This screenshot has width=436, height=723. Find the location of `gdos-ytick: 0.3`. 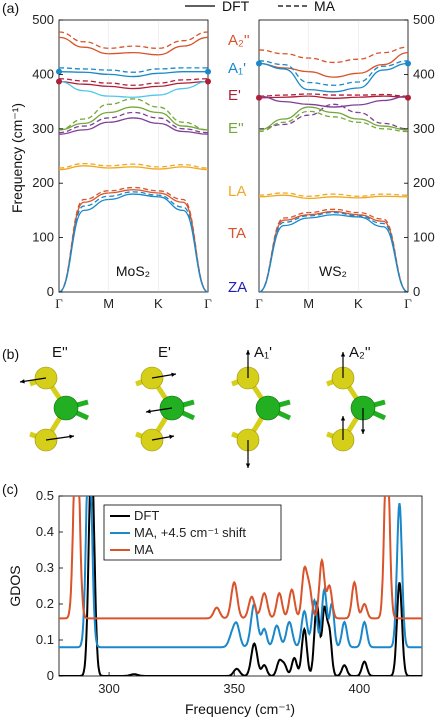

gdos-ytick: 0.3 is located at coordinates (45, 567).